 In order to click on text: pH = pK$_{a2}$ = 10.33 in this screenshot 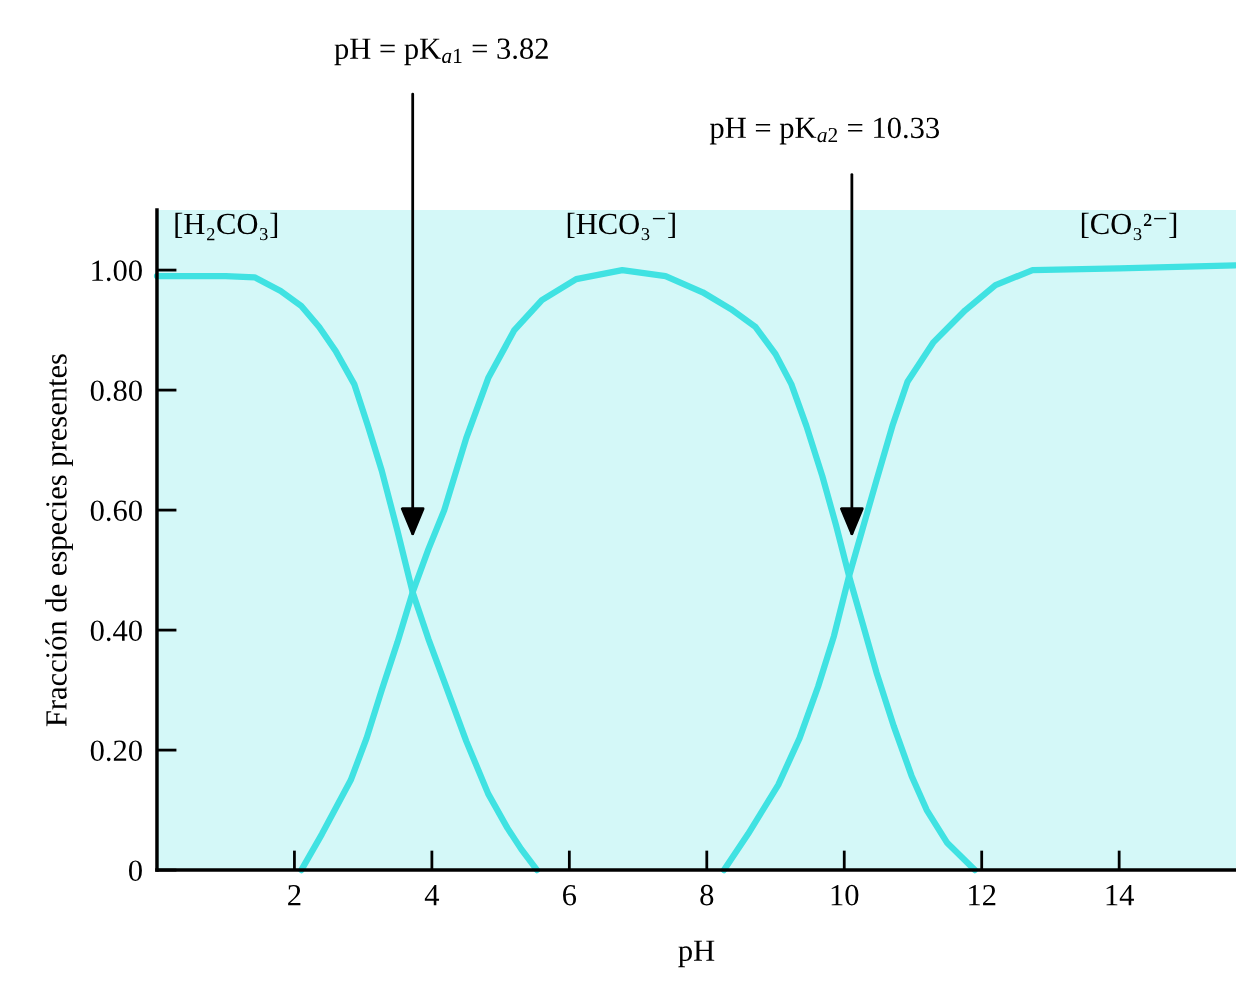, I will do `click(824, 131)`.